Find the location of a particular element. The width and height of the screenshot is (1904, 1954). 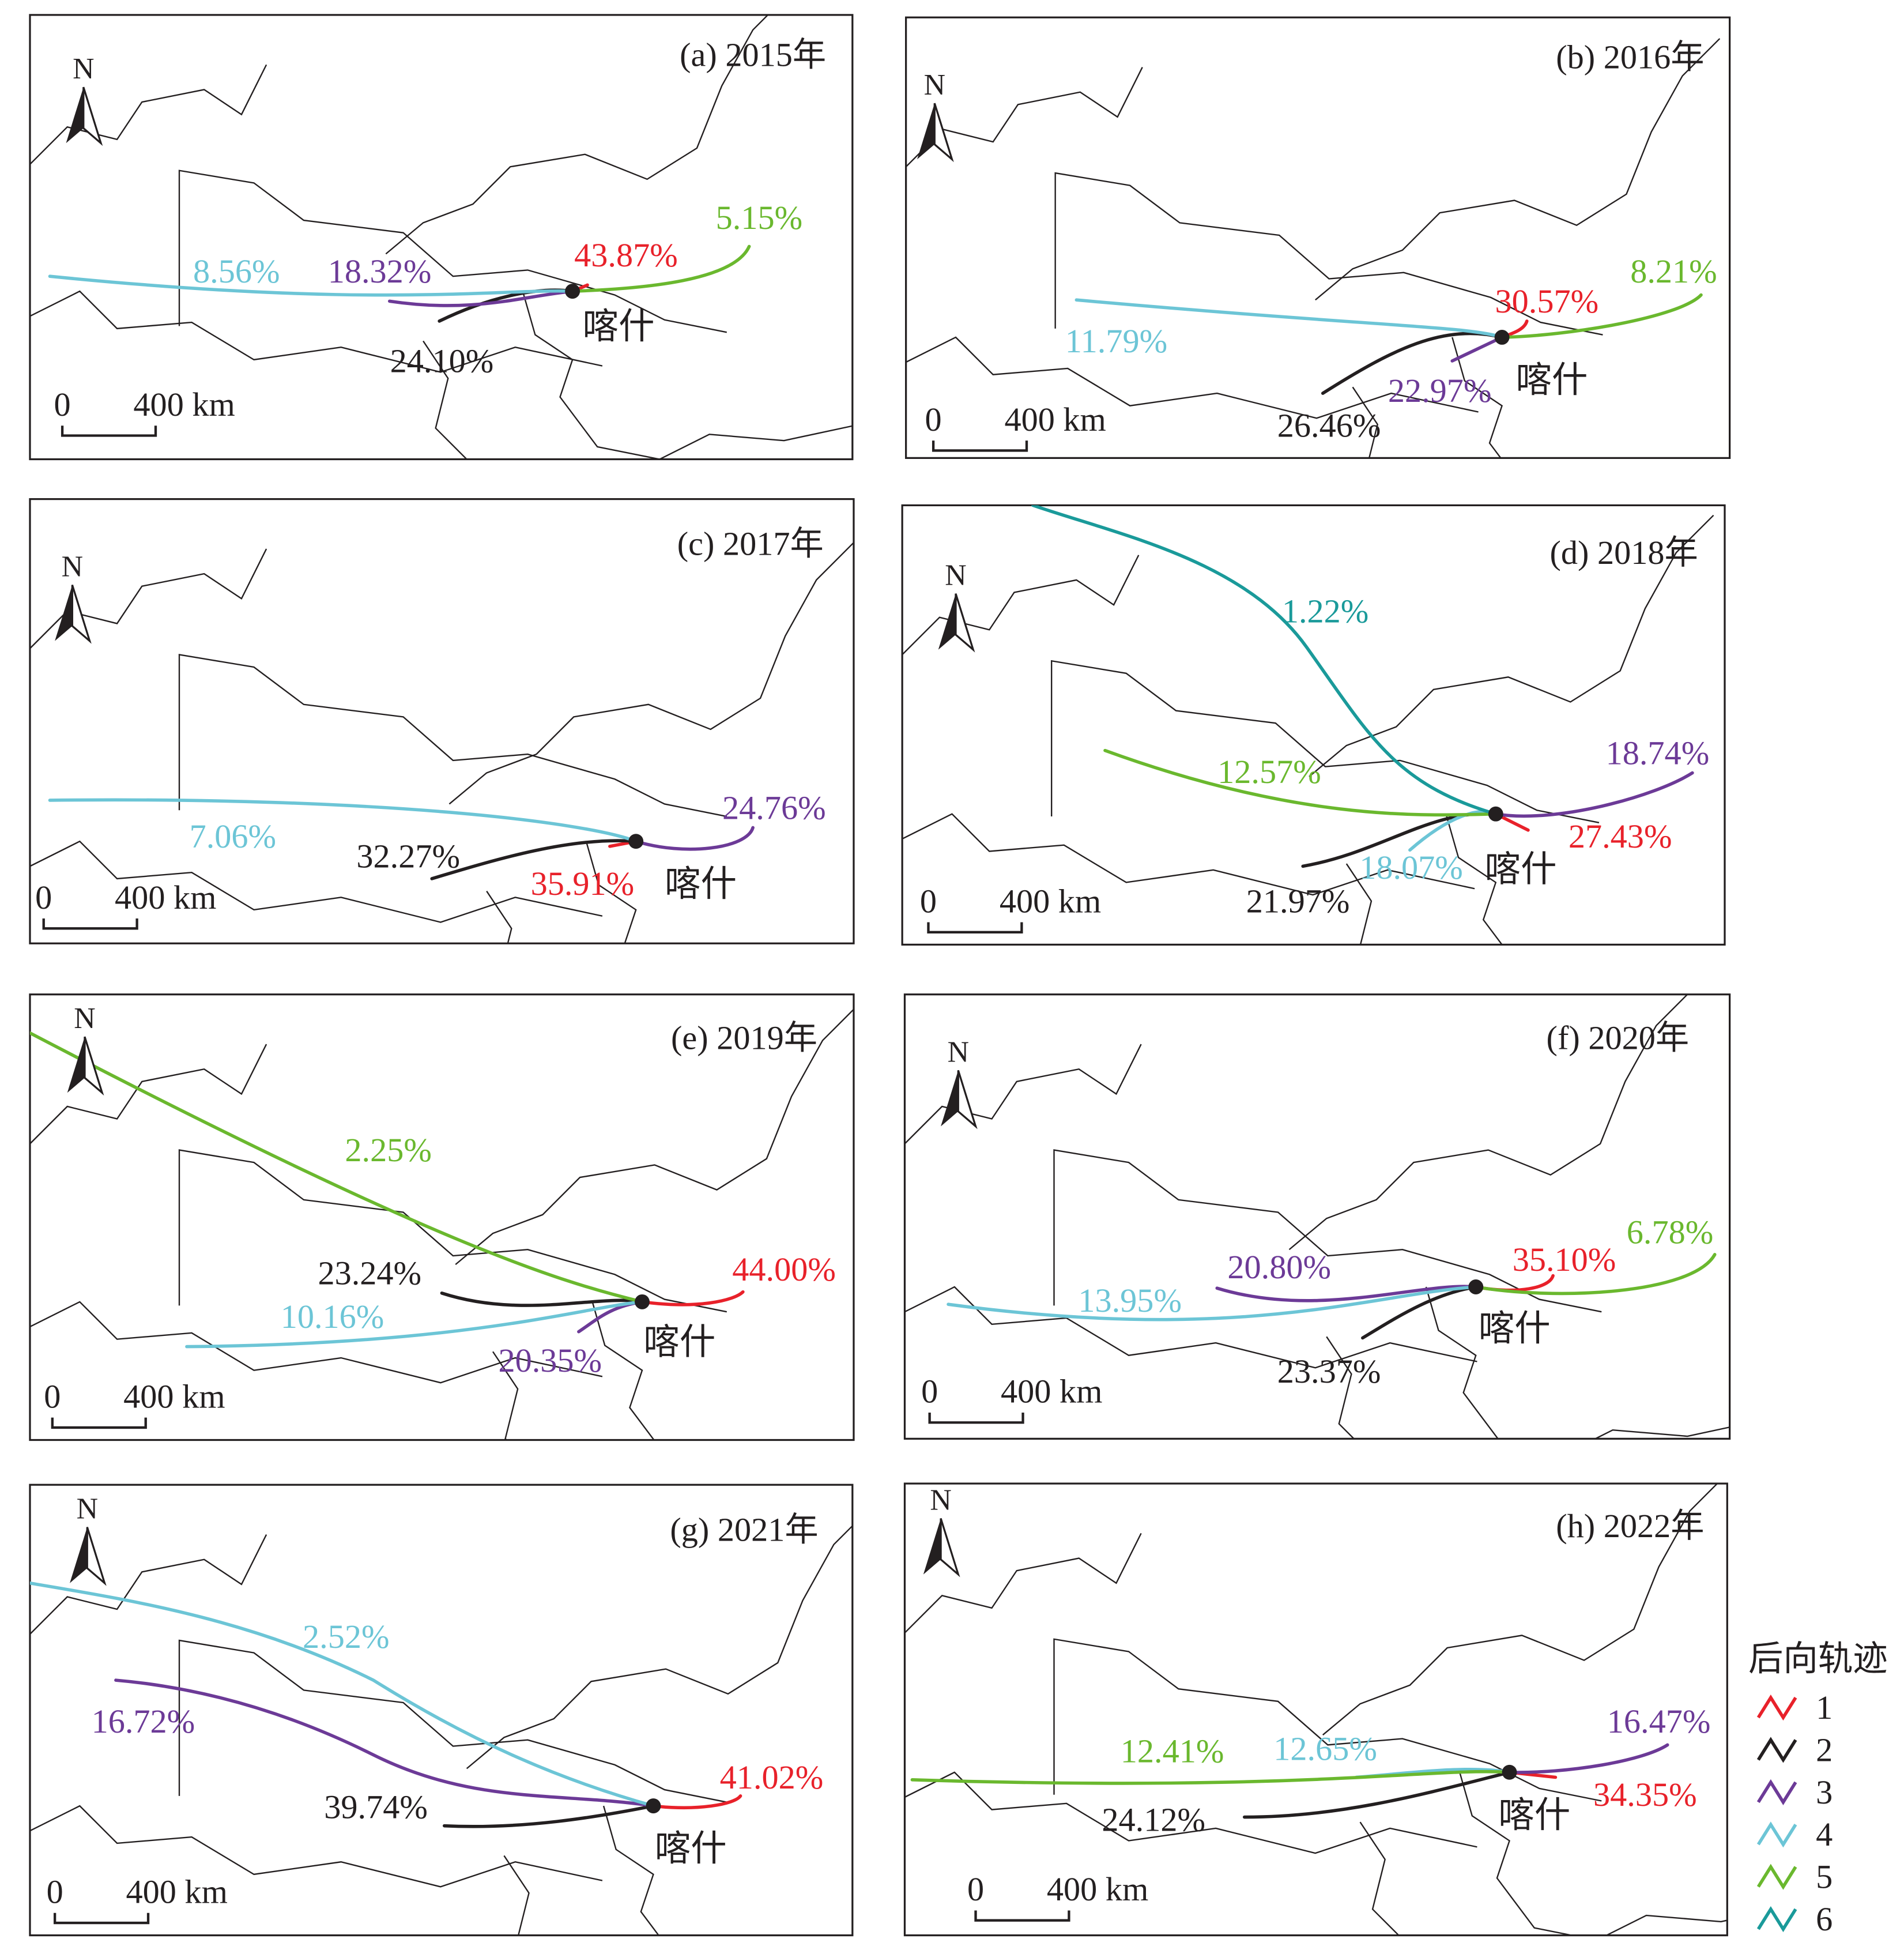

panel-title: (d) 2018年 is located at coordinates (1623, 552).